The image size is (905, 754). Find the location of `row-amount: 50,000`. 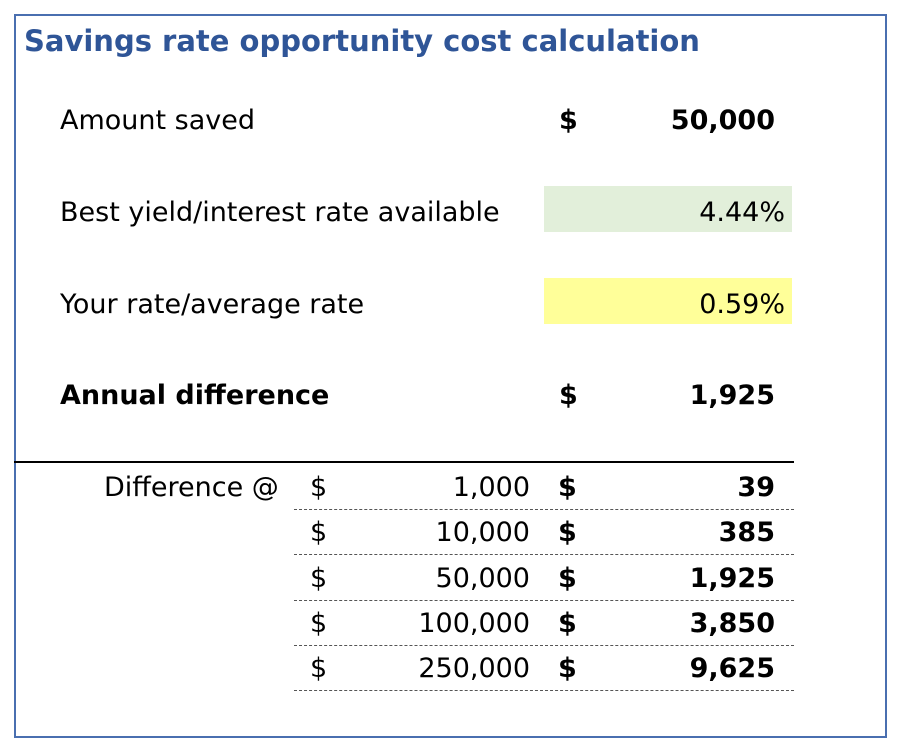

row-amount: 50,000 is located at coordinates (482, 578).